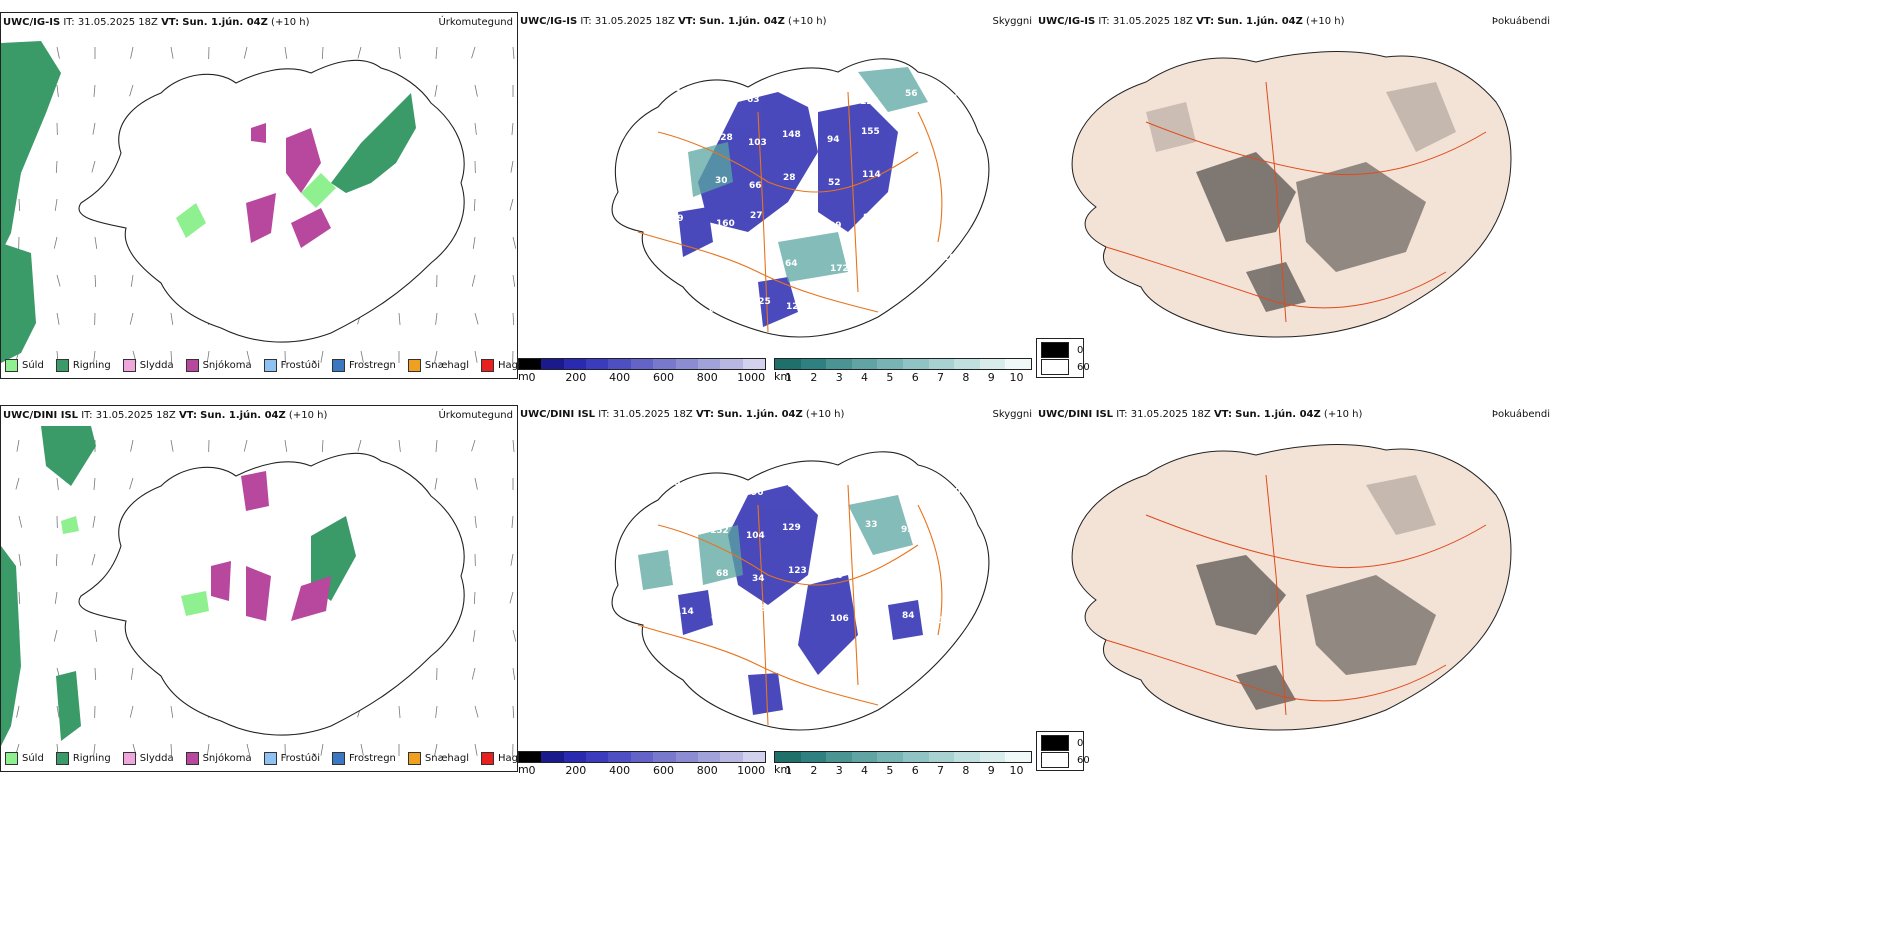  Describe the element at coordinates (751, 770) in the screenshot. I see `colorbar-tick: 1000` at that location.